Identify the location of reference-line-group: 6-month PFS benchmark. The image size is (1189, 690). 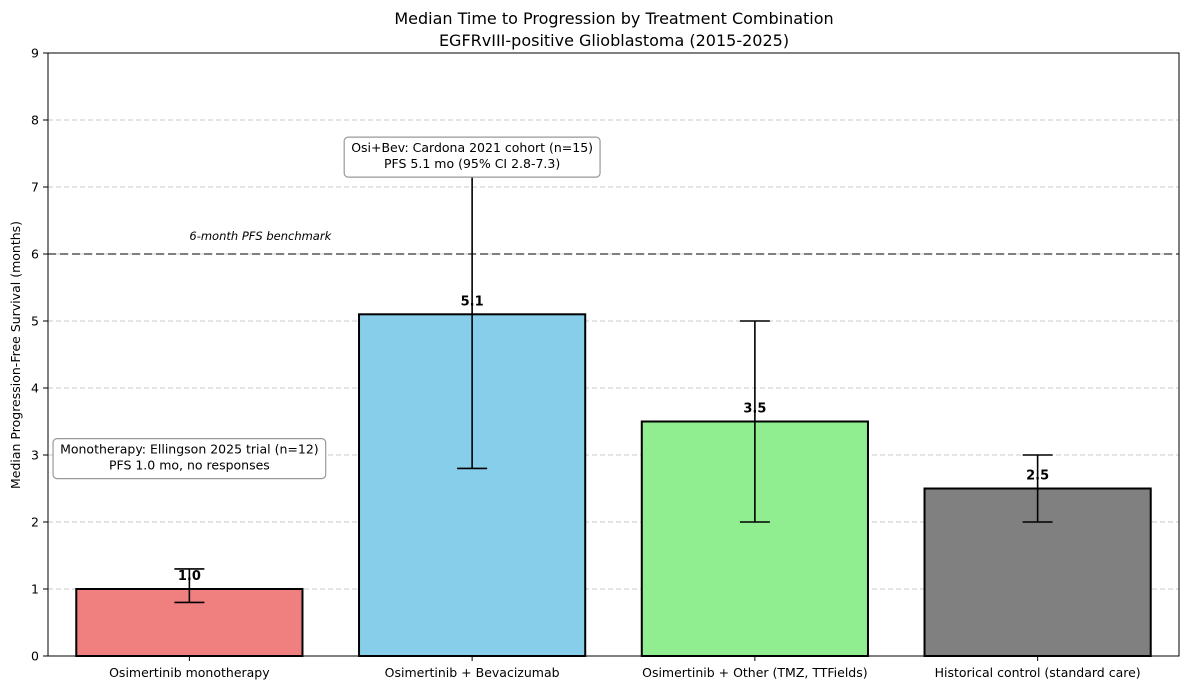
(613, 242).